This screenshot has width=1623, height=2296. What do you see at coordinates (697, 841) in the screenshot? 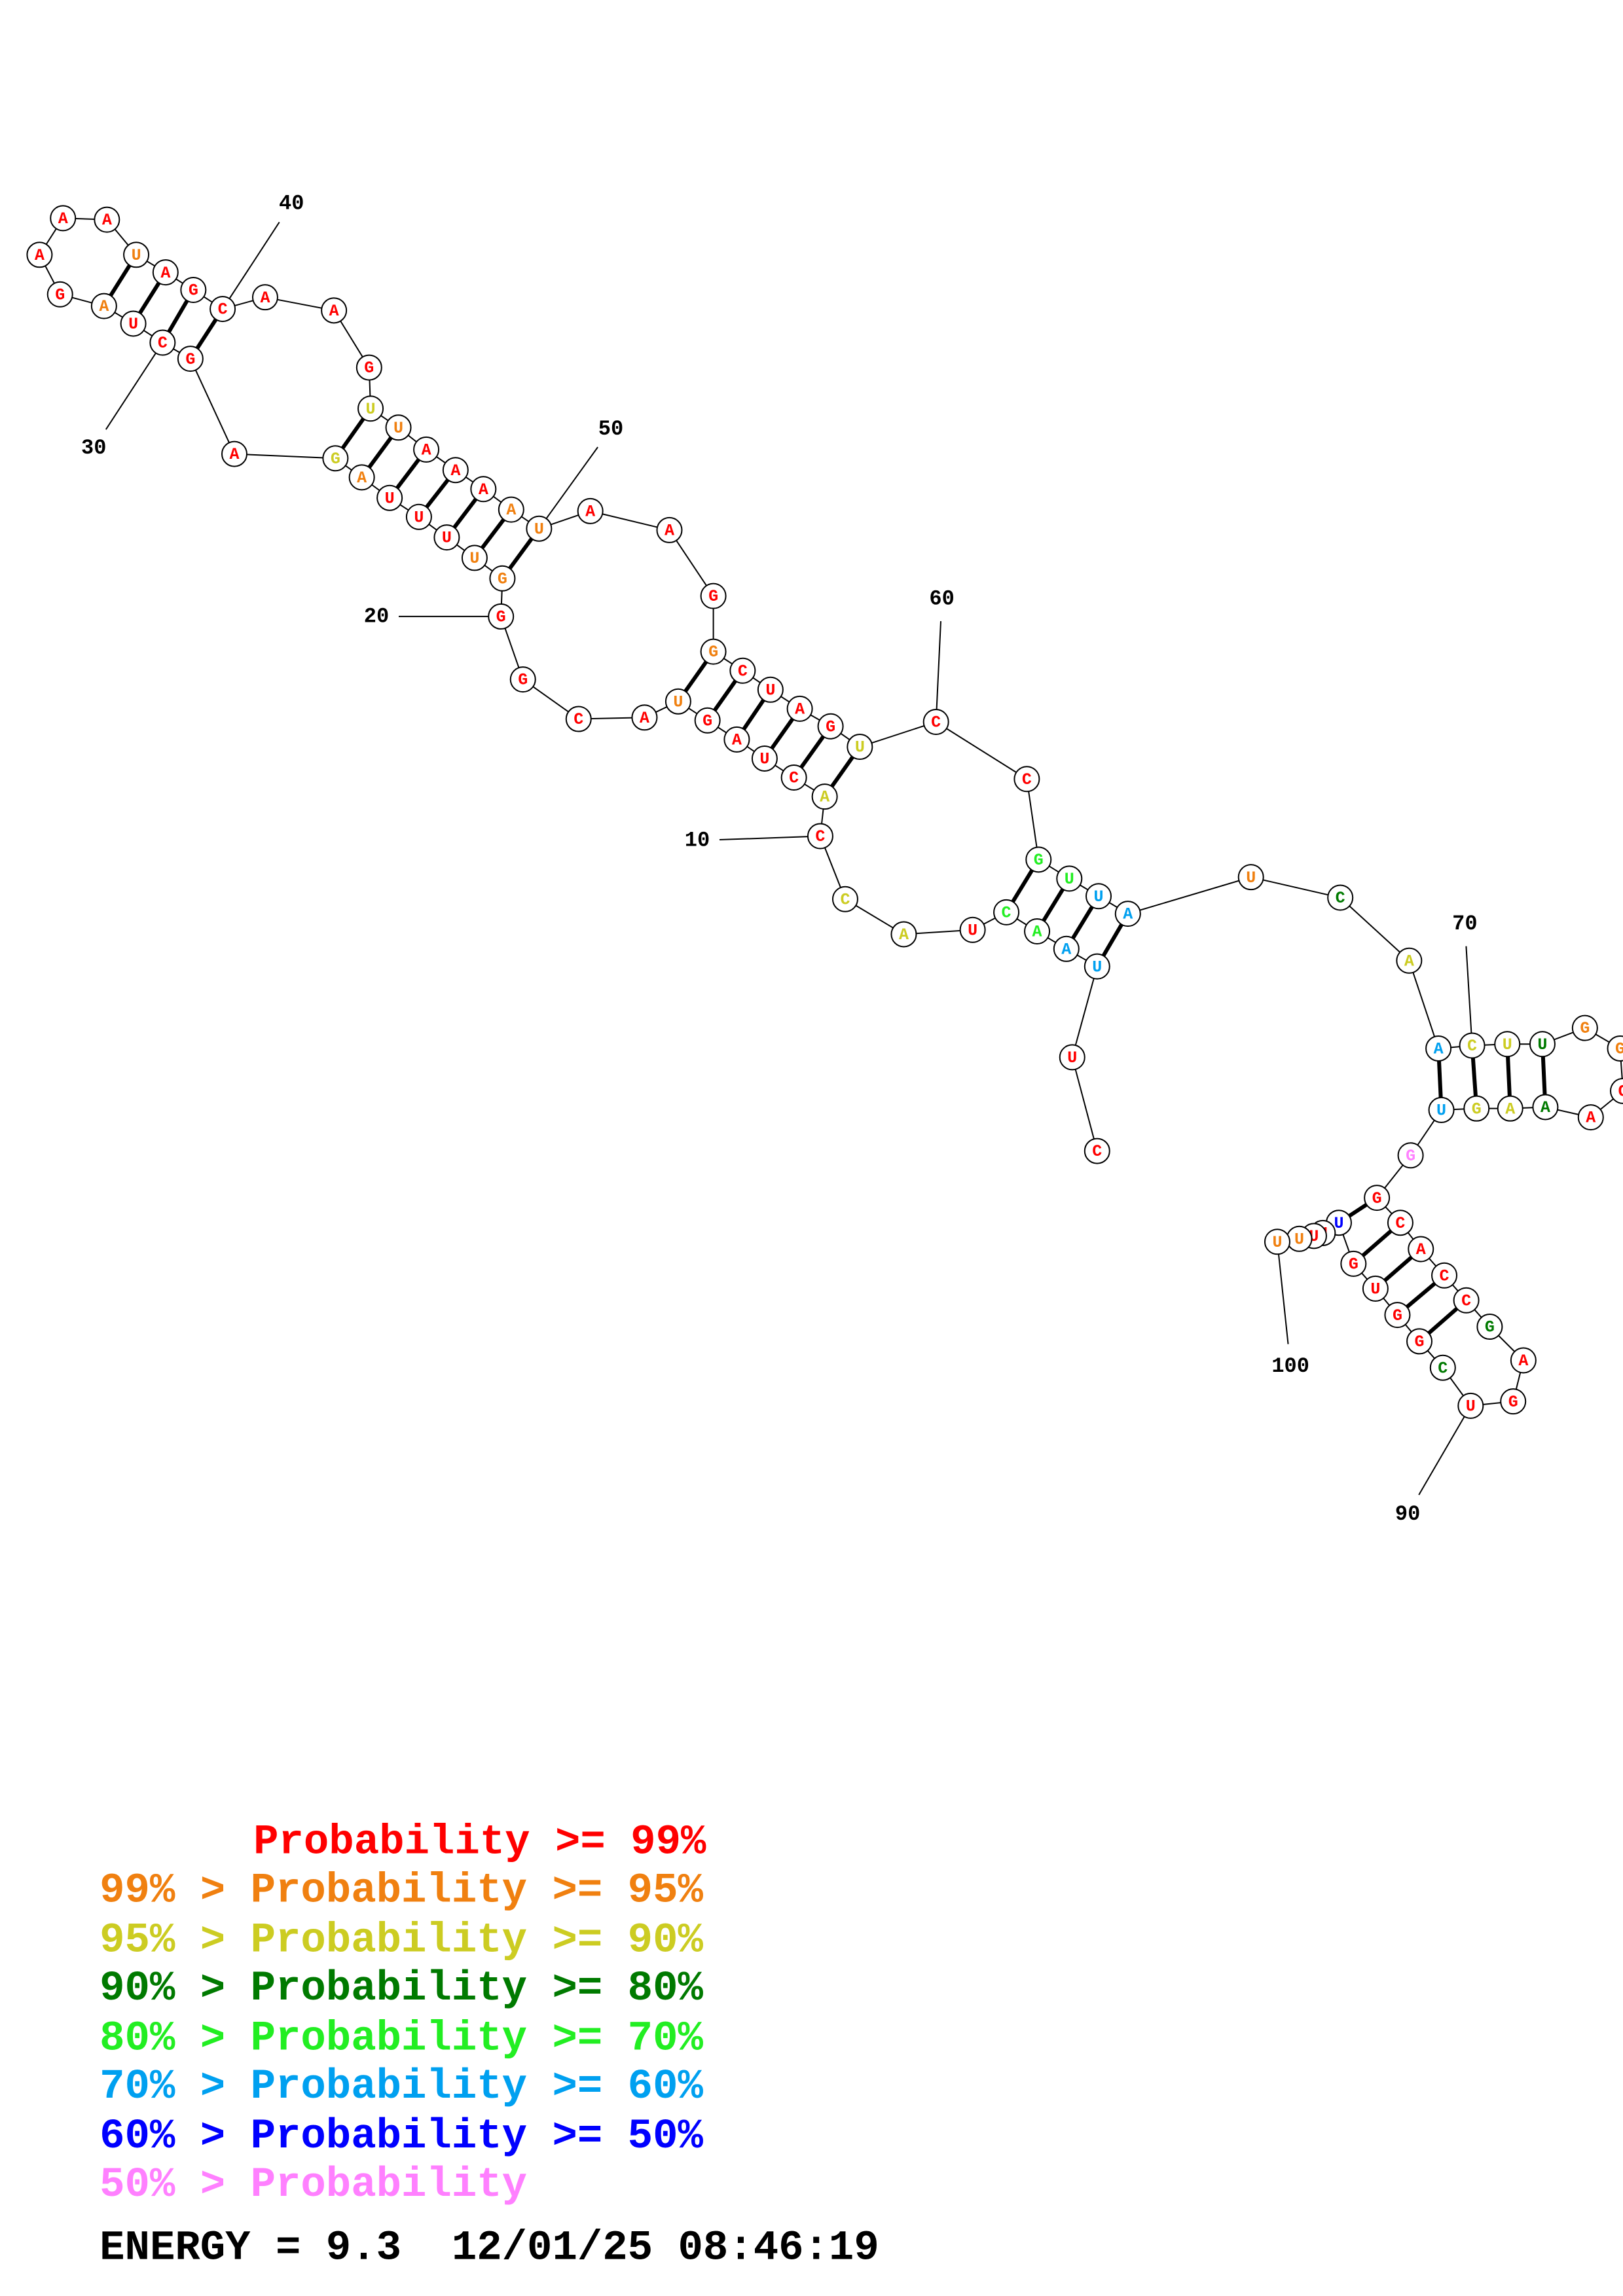
I see `position-number: 10` at bounding box center [697, 841].